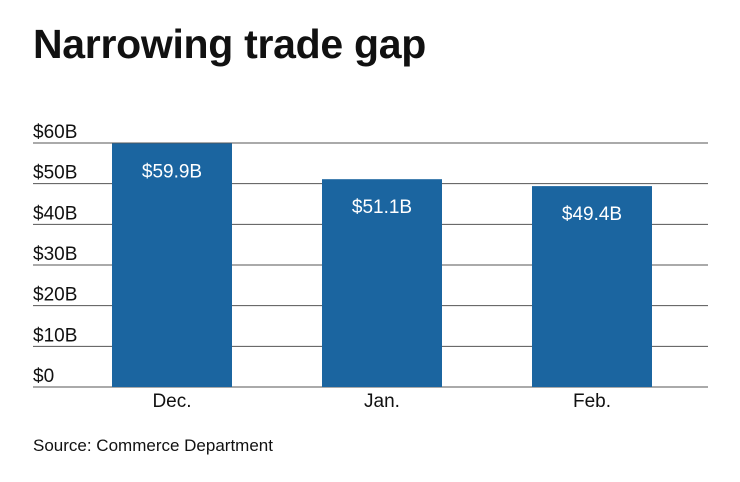 Image resolution: width=740 pixels, height=482 pixels. Describe the element at coordinates (171, 401) in the screenshot. I see `x-tick-label: Dec.` at that location.